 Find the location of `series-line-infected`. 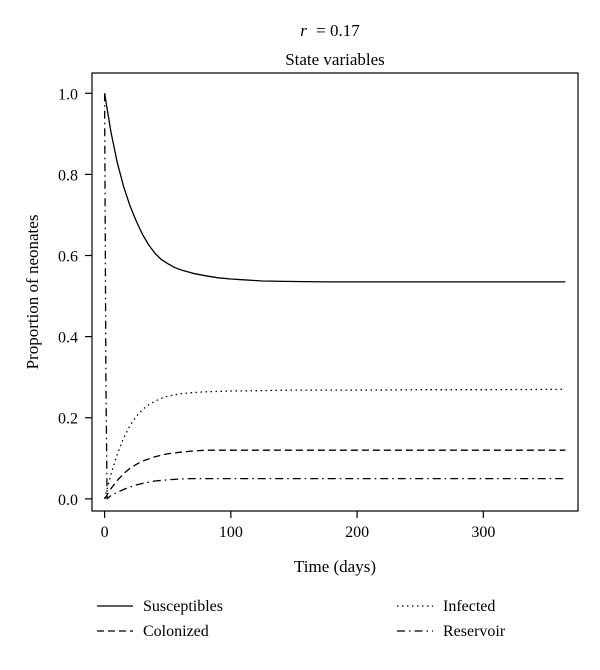

series-line-infected is located at coordinates (334, 443).